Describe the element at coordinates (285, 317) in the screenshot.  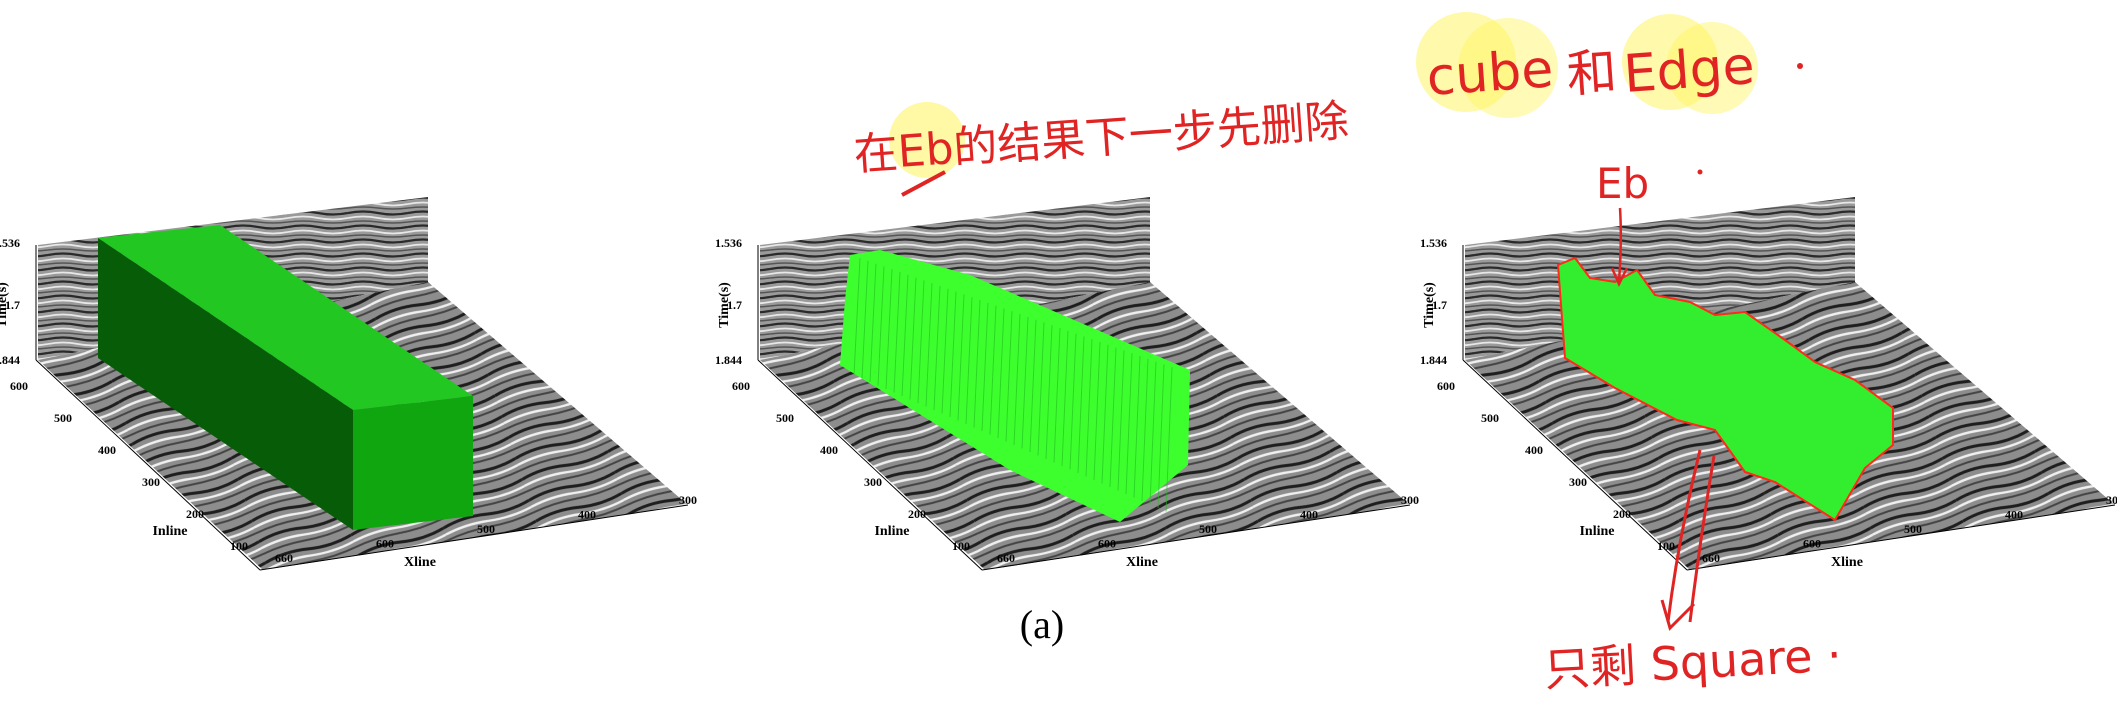
I see `cube-top-face` at that location.